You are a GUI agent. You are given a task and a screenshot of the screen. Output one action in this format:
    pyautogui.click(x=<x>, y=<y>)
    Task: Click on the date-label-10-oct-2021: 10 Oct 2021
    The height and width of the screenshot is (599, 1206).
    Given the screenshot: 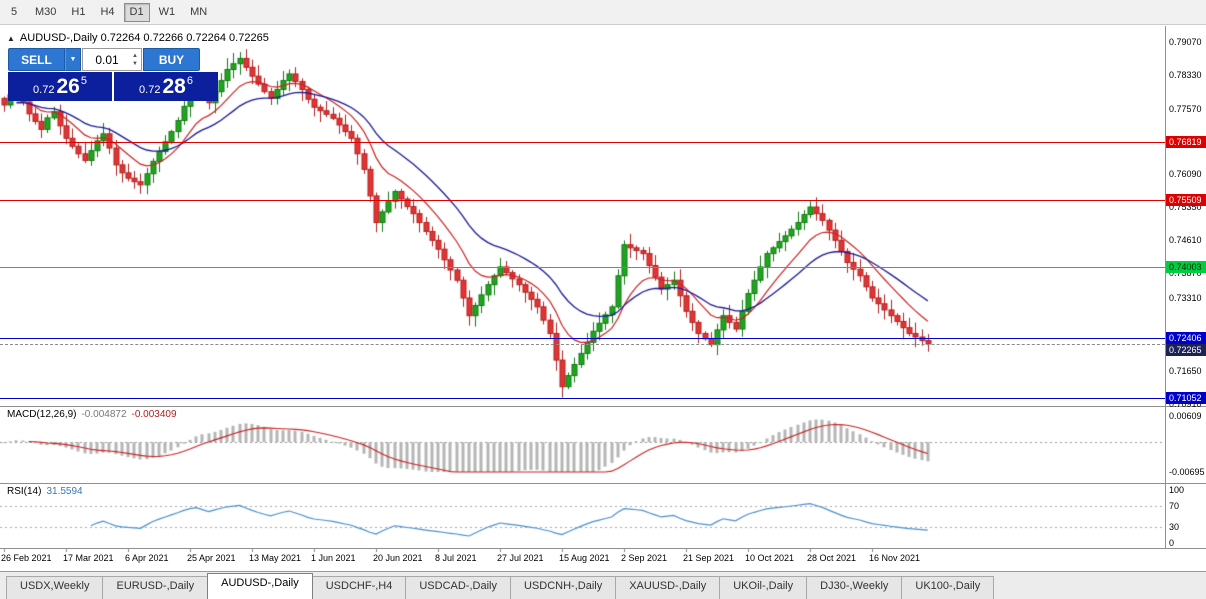 What is the action you would take?
    pyautogui.click(x=770, y=558)
    